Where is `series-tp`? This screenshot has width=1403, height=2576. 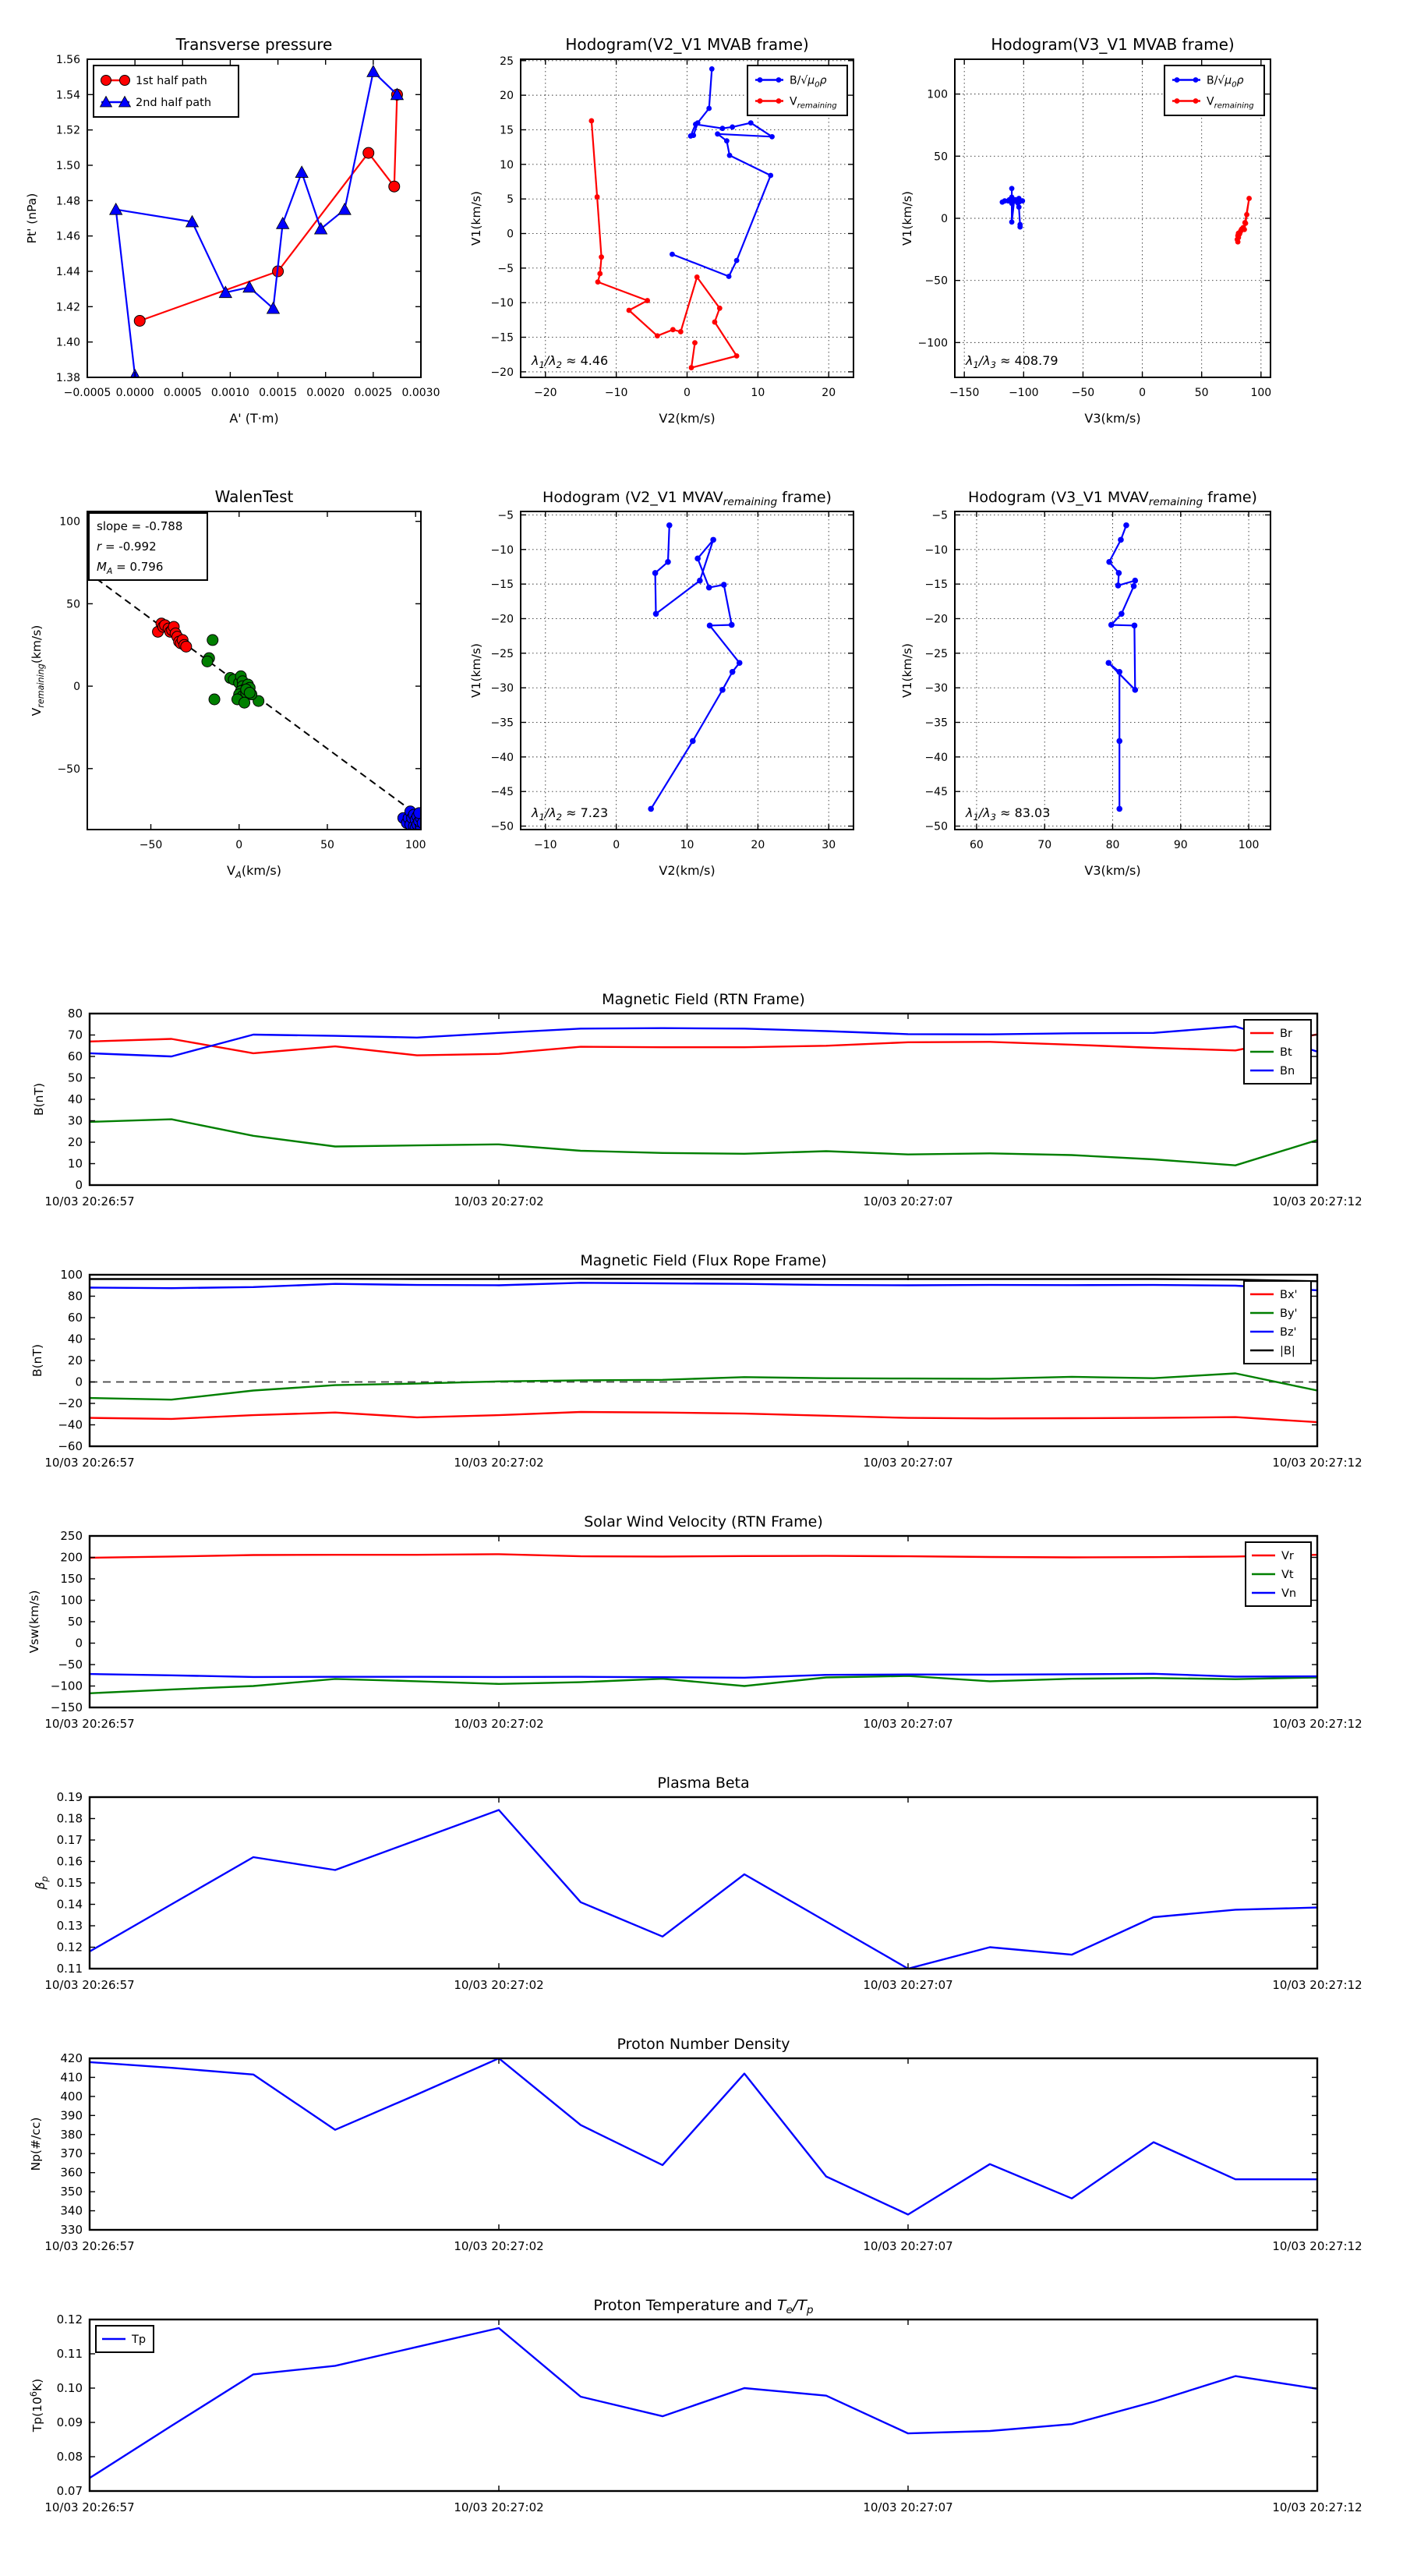
series-tp is located at coordinates (703, 2403).